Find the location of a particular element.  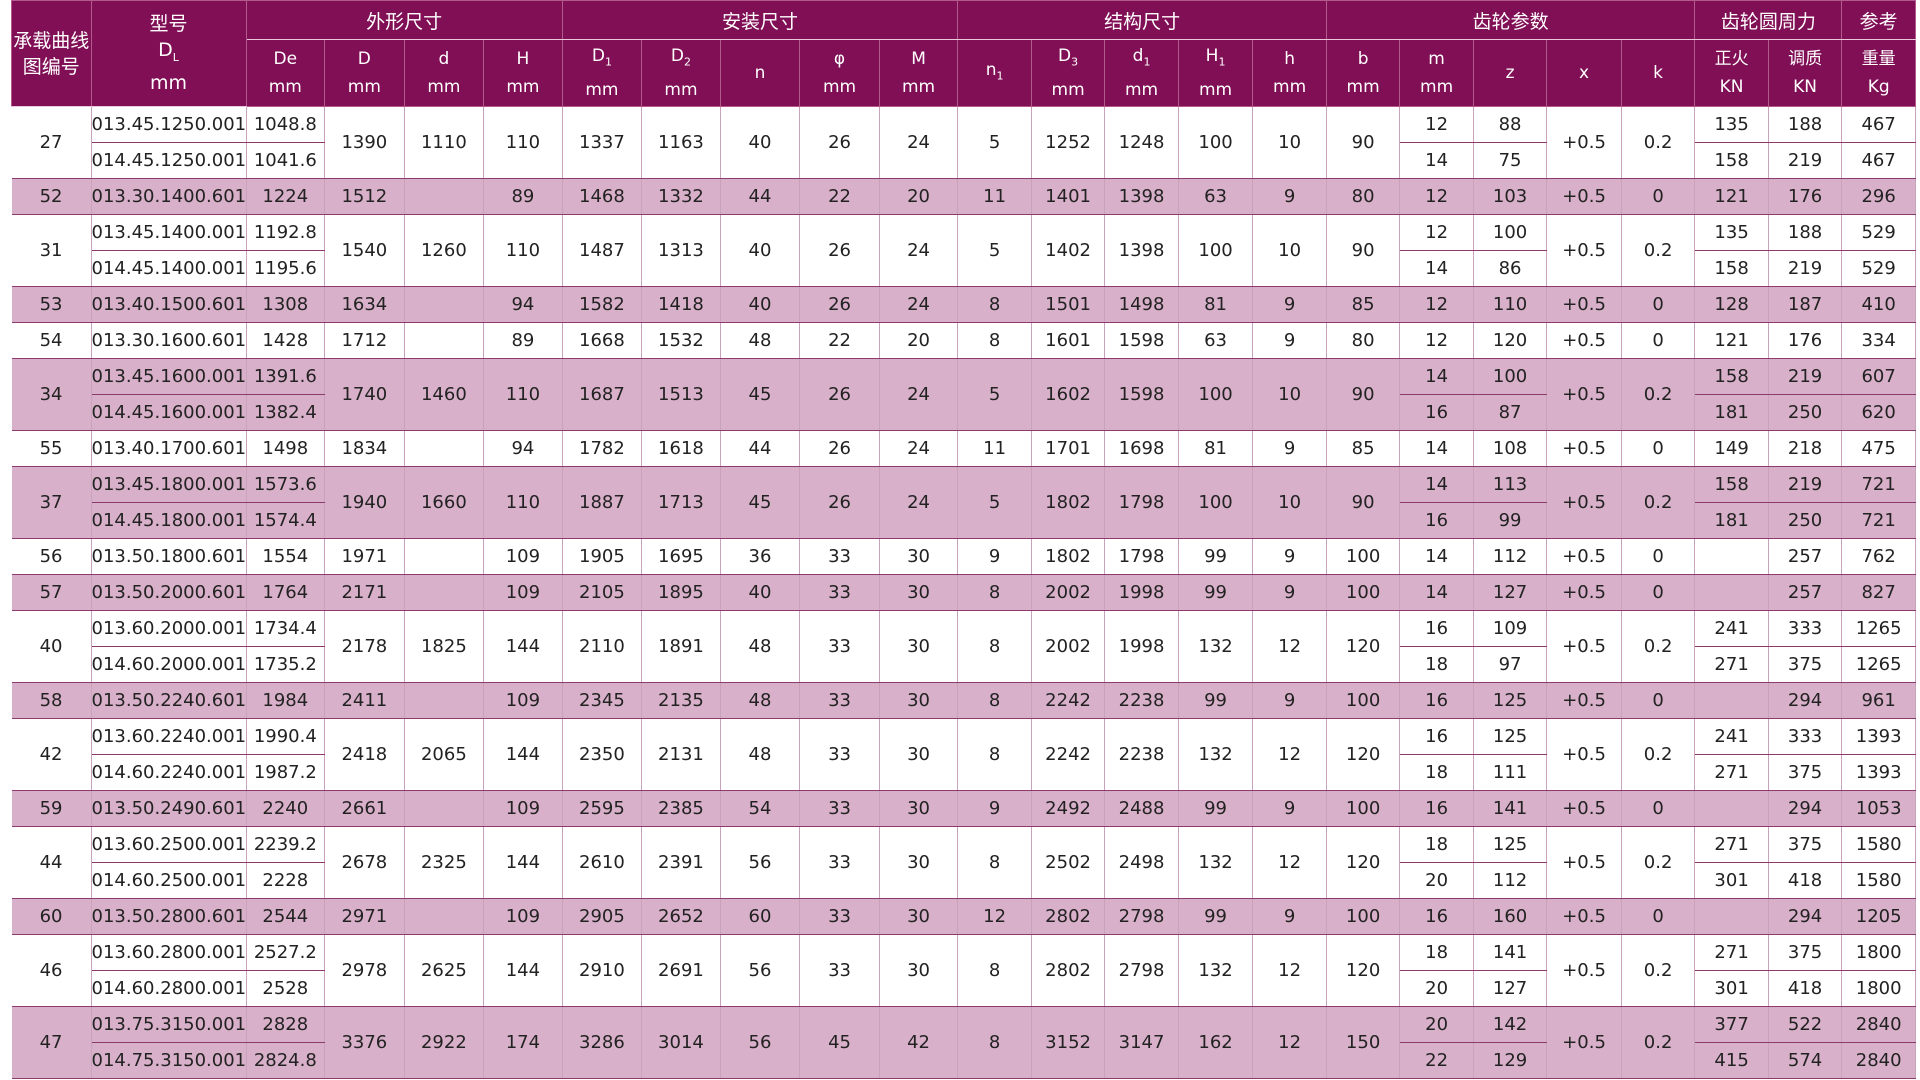

cell-weight: 1393 is located at coordinates (1878, 736).